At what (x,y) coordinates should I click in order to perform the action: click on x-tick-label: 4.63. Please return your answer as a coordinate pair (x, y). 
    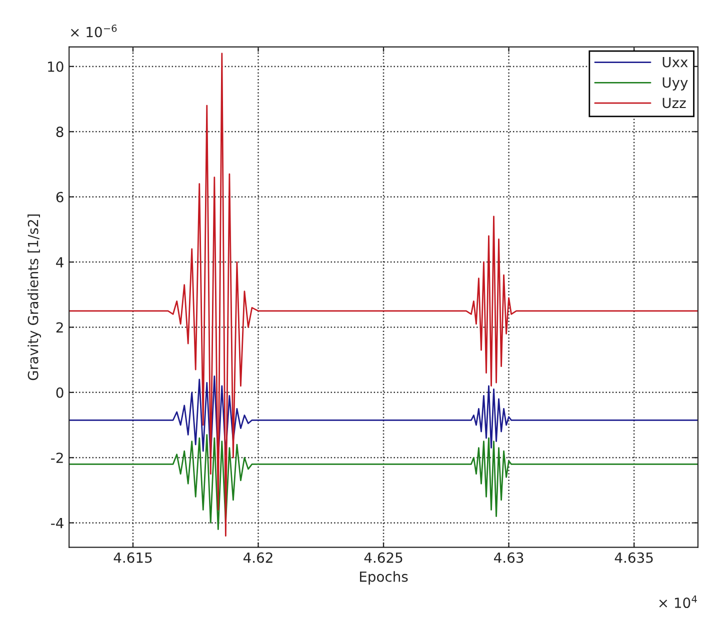
    Looking at the image, I should click on (509, 557).